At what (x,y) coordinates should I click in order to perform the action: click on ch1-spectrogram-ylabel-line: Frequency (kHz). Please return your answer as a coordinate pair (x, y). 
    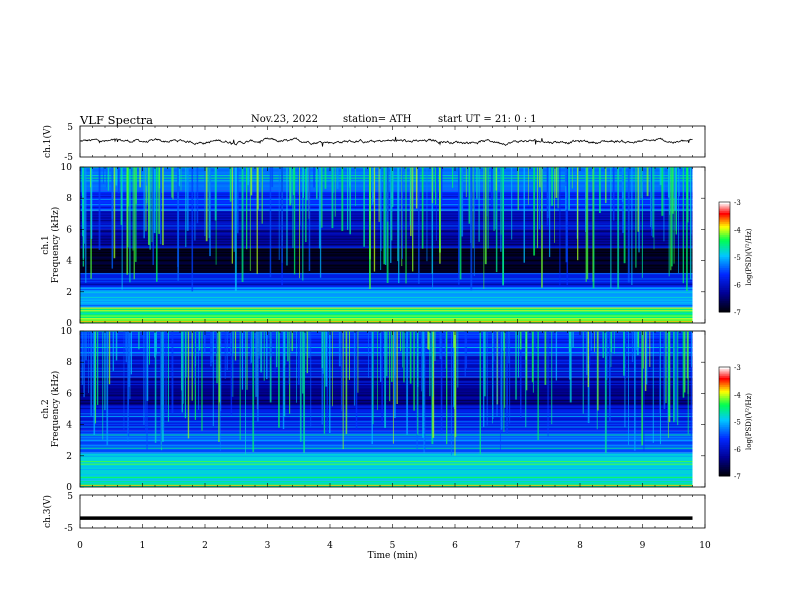
    Looking at the image, I should click on (55, 245).